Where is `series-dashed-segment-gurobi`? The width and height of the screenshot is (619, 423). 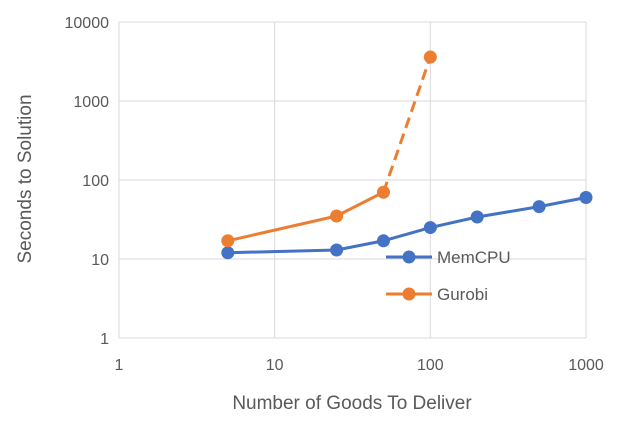
series-dashed-segment-gurobi is located at coordinates (407, 124).